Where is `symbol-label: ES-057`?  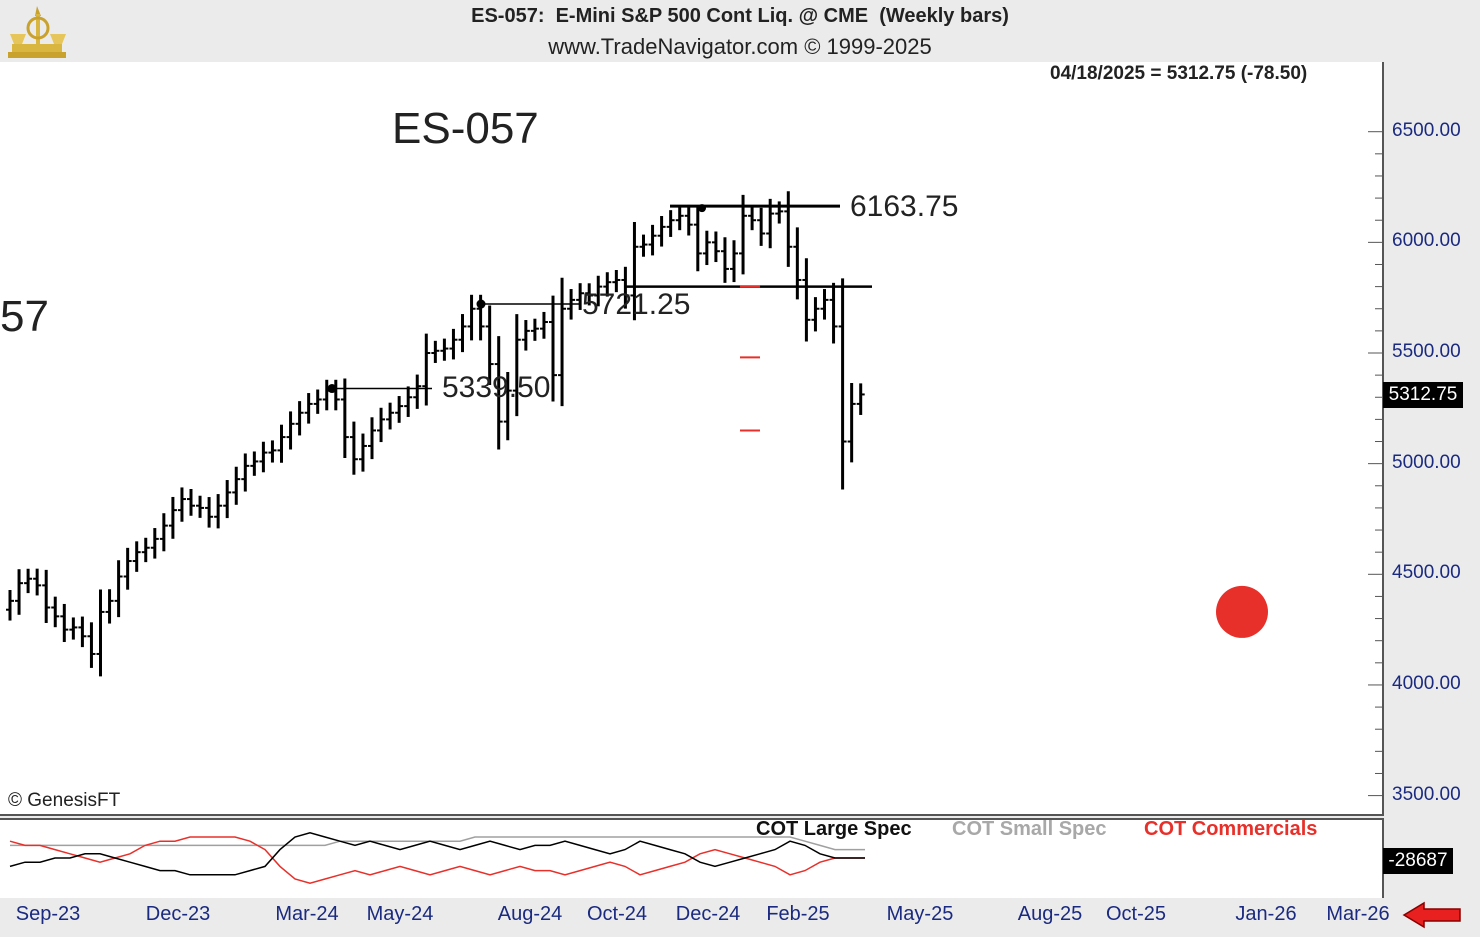 symbol-label: ES-057 is located at coordinates (465, 128).